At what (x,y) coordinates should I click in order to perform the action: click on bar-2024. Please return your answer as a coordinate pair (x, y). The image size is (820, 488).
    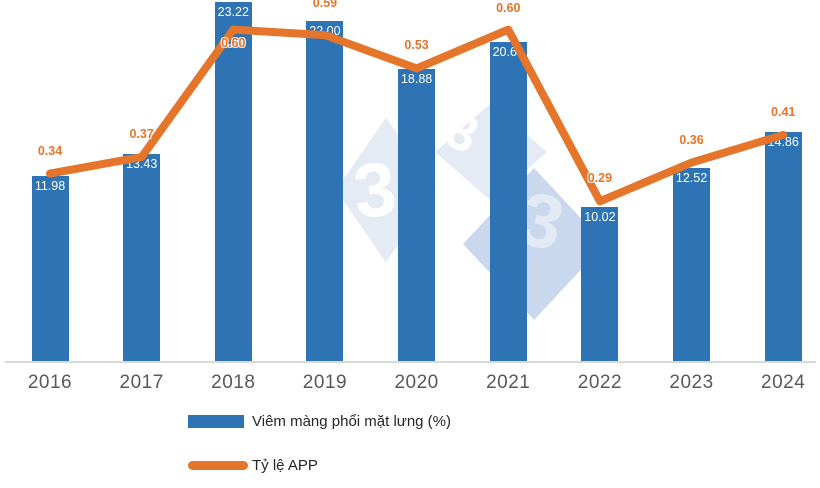
    Looking at the image, I should click on (783, 246).